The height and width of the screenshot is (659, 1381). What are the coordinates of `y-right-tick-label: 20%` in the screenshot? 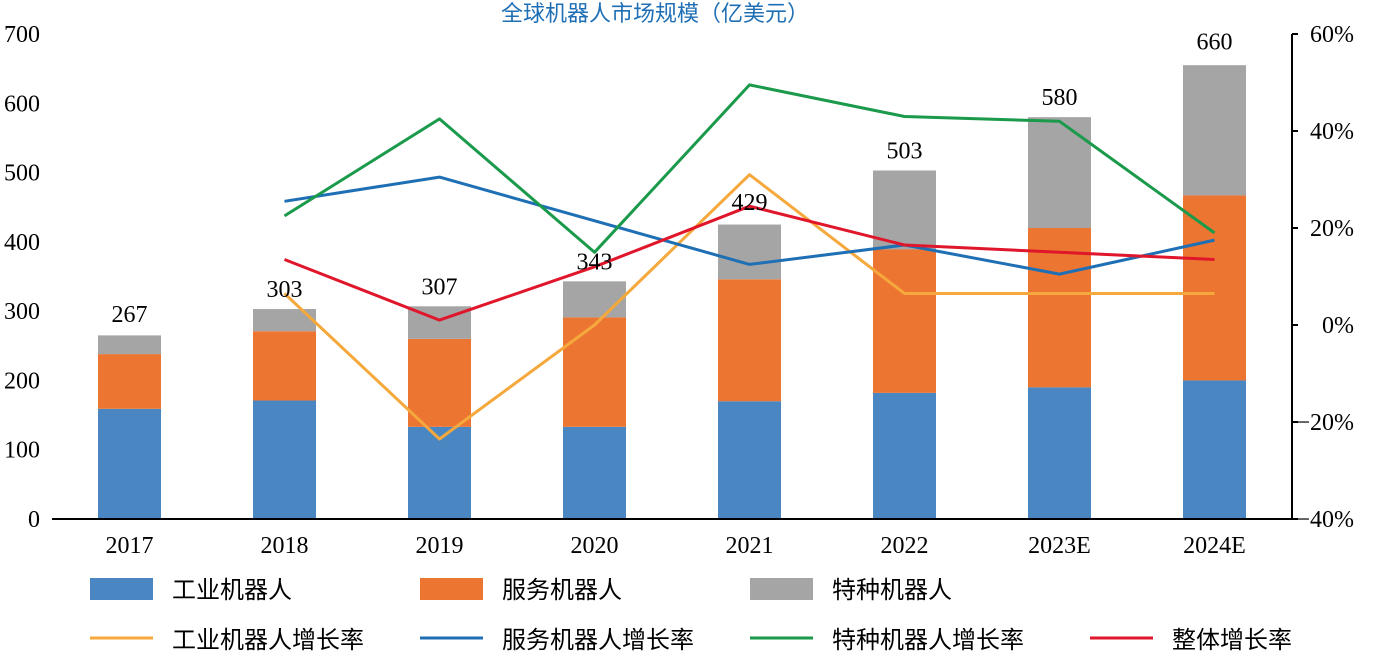 It's located at (1332, 229).